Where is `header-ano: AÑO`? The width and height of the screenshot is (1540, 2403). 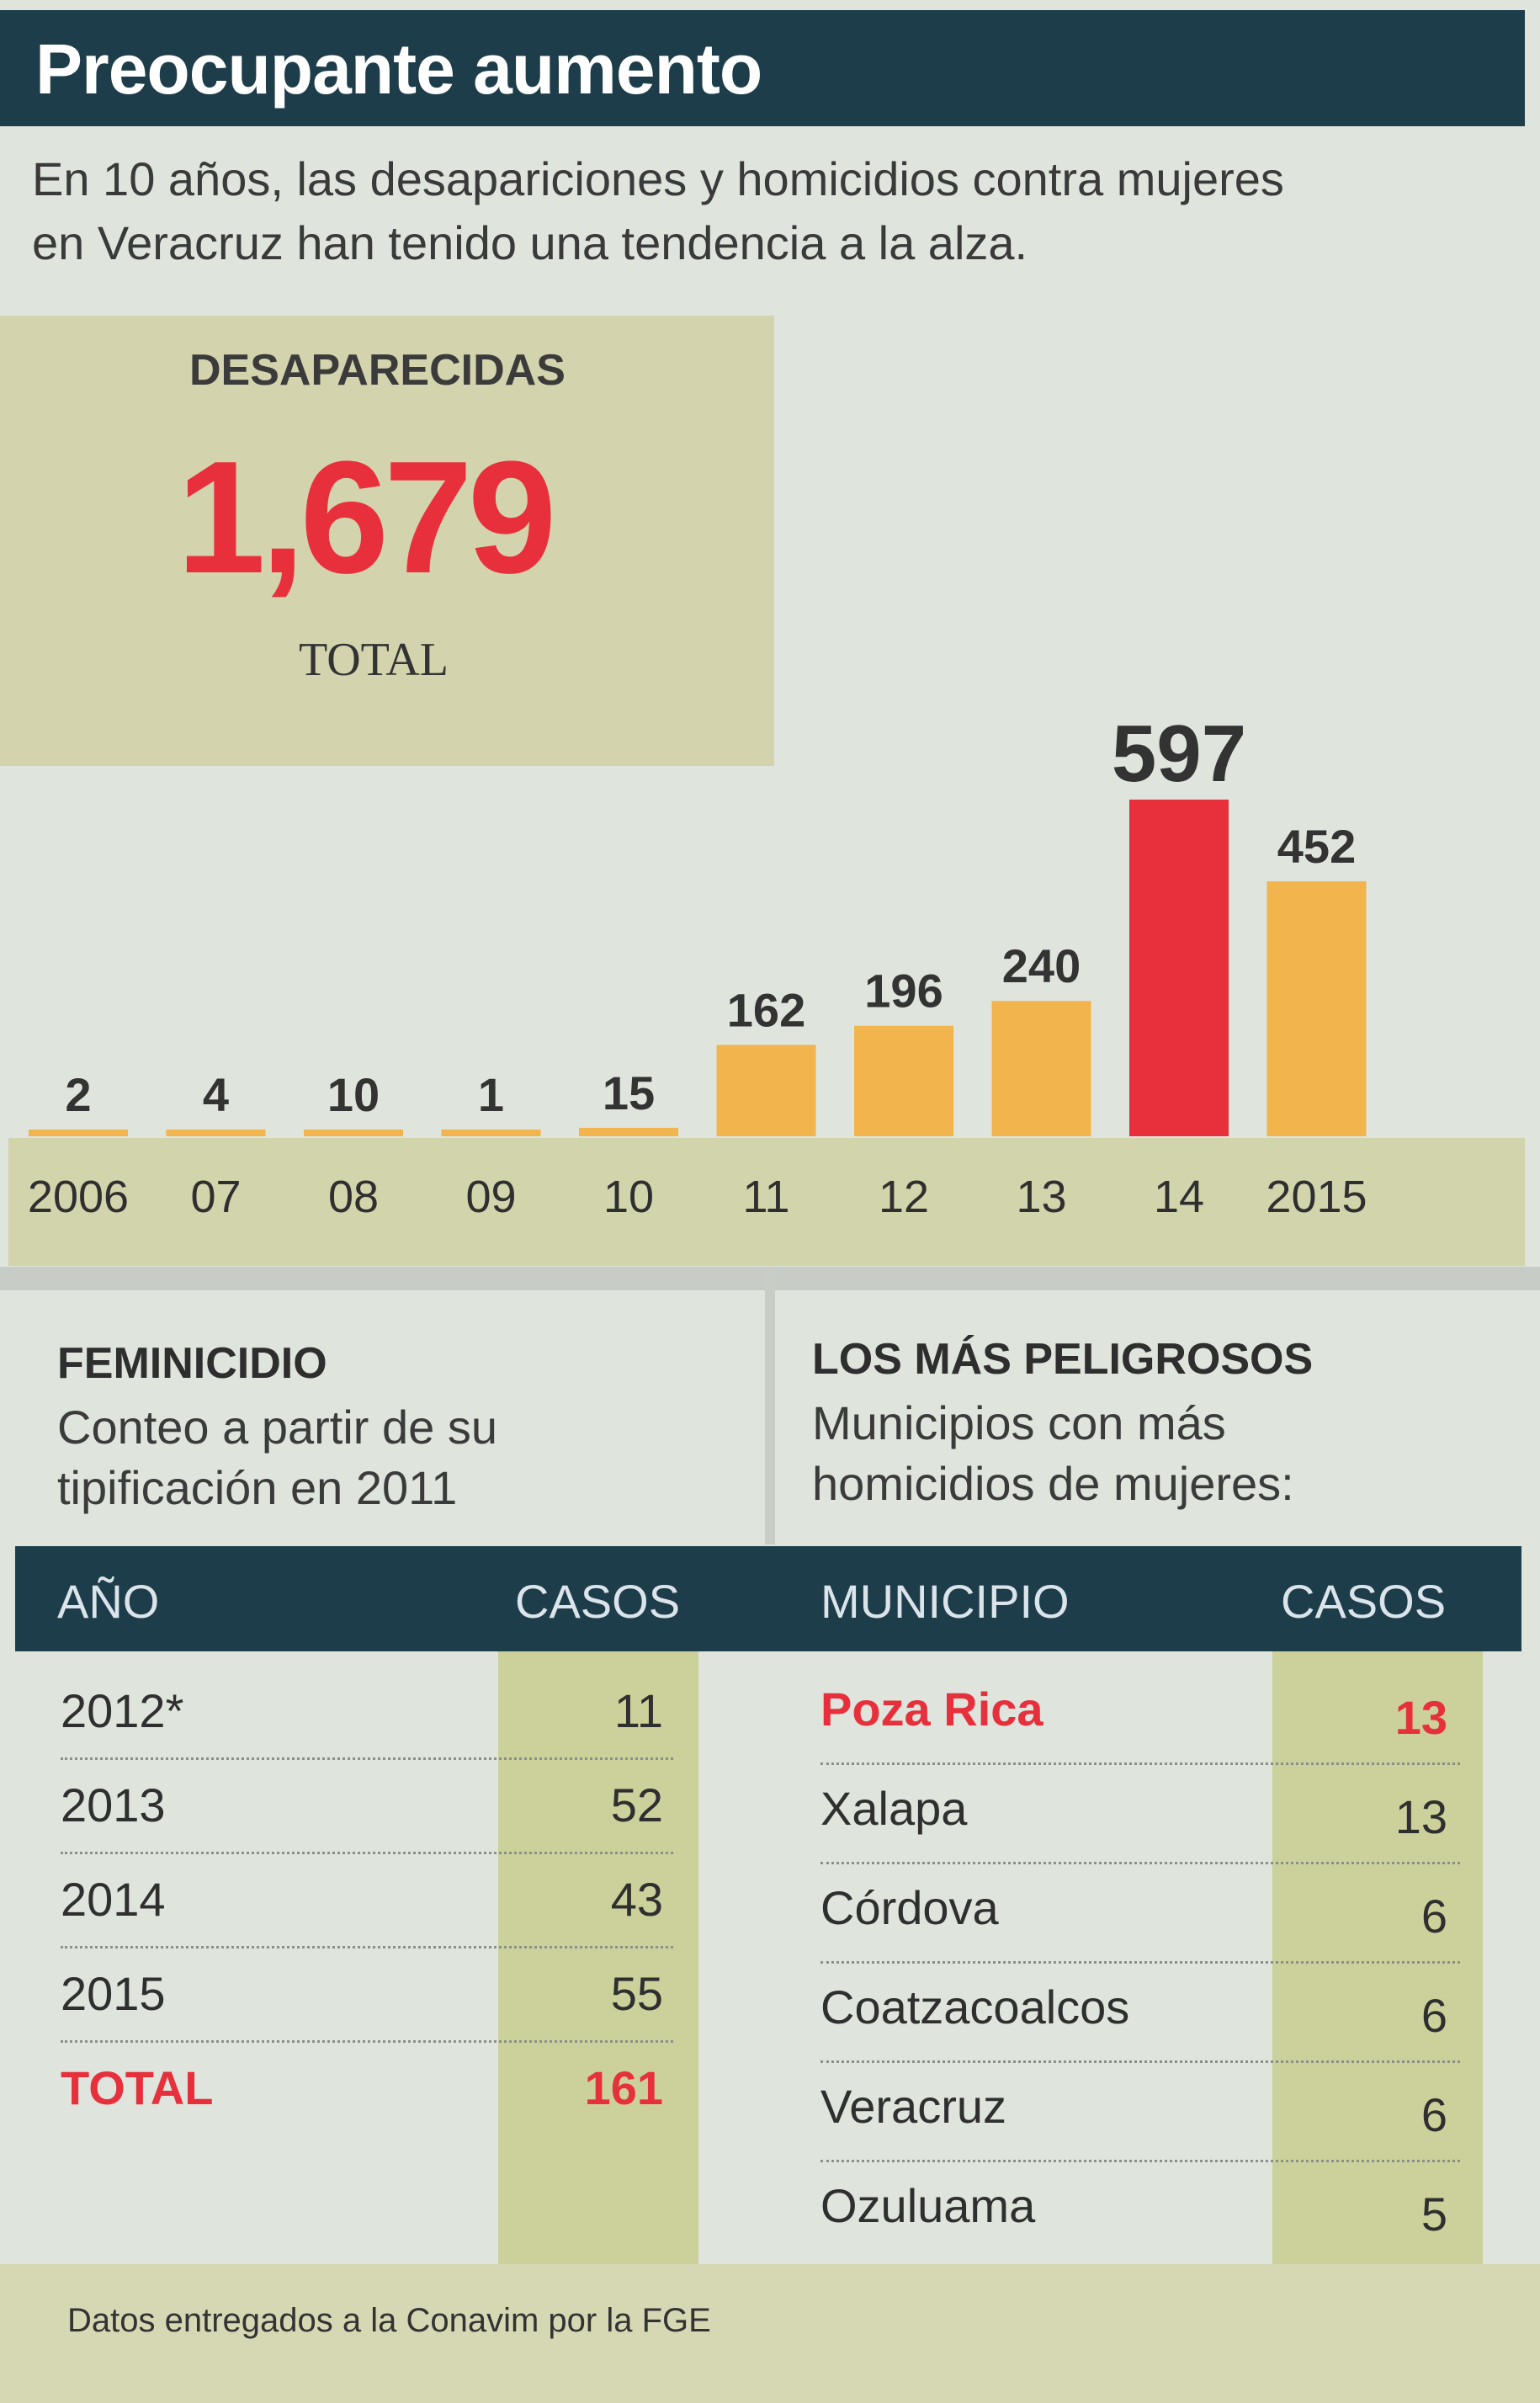
header-ano: AÑO is located at coordinates (108, 1602).